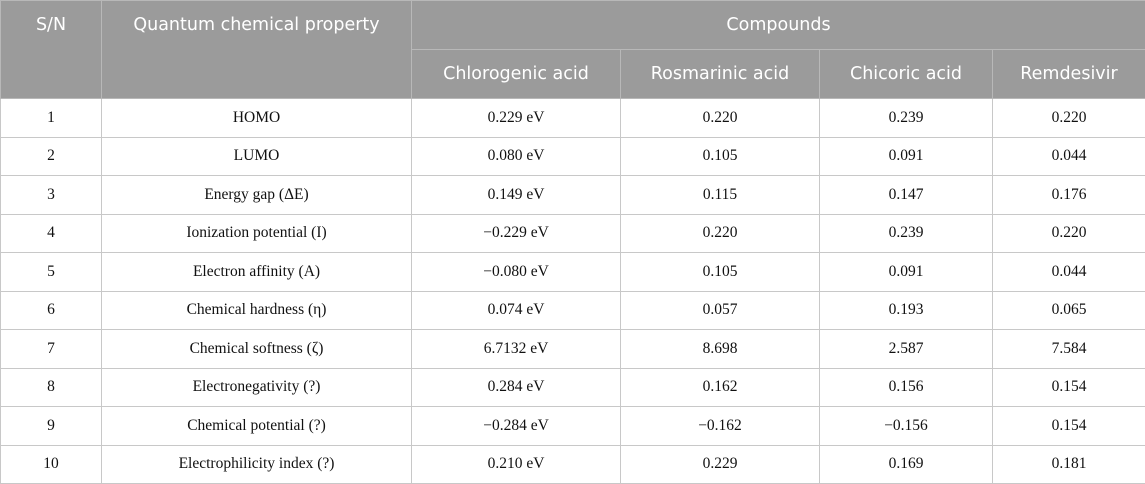 The height and width of the screenshot is (484, 1145). I want to click on cell-property: Chemical hardness (η), so click(257, 310).